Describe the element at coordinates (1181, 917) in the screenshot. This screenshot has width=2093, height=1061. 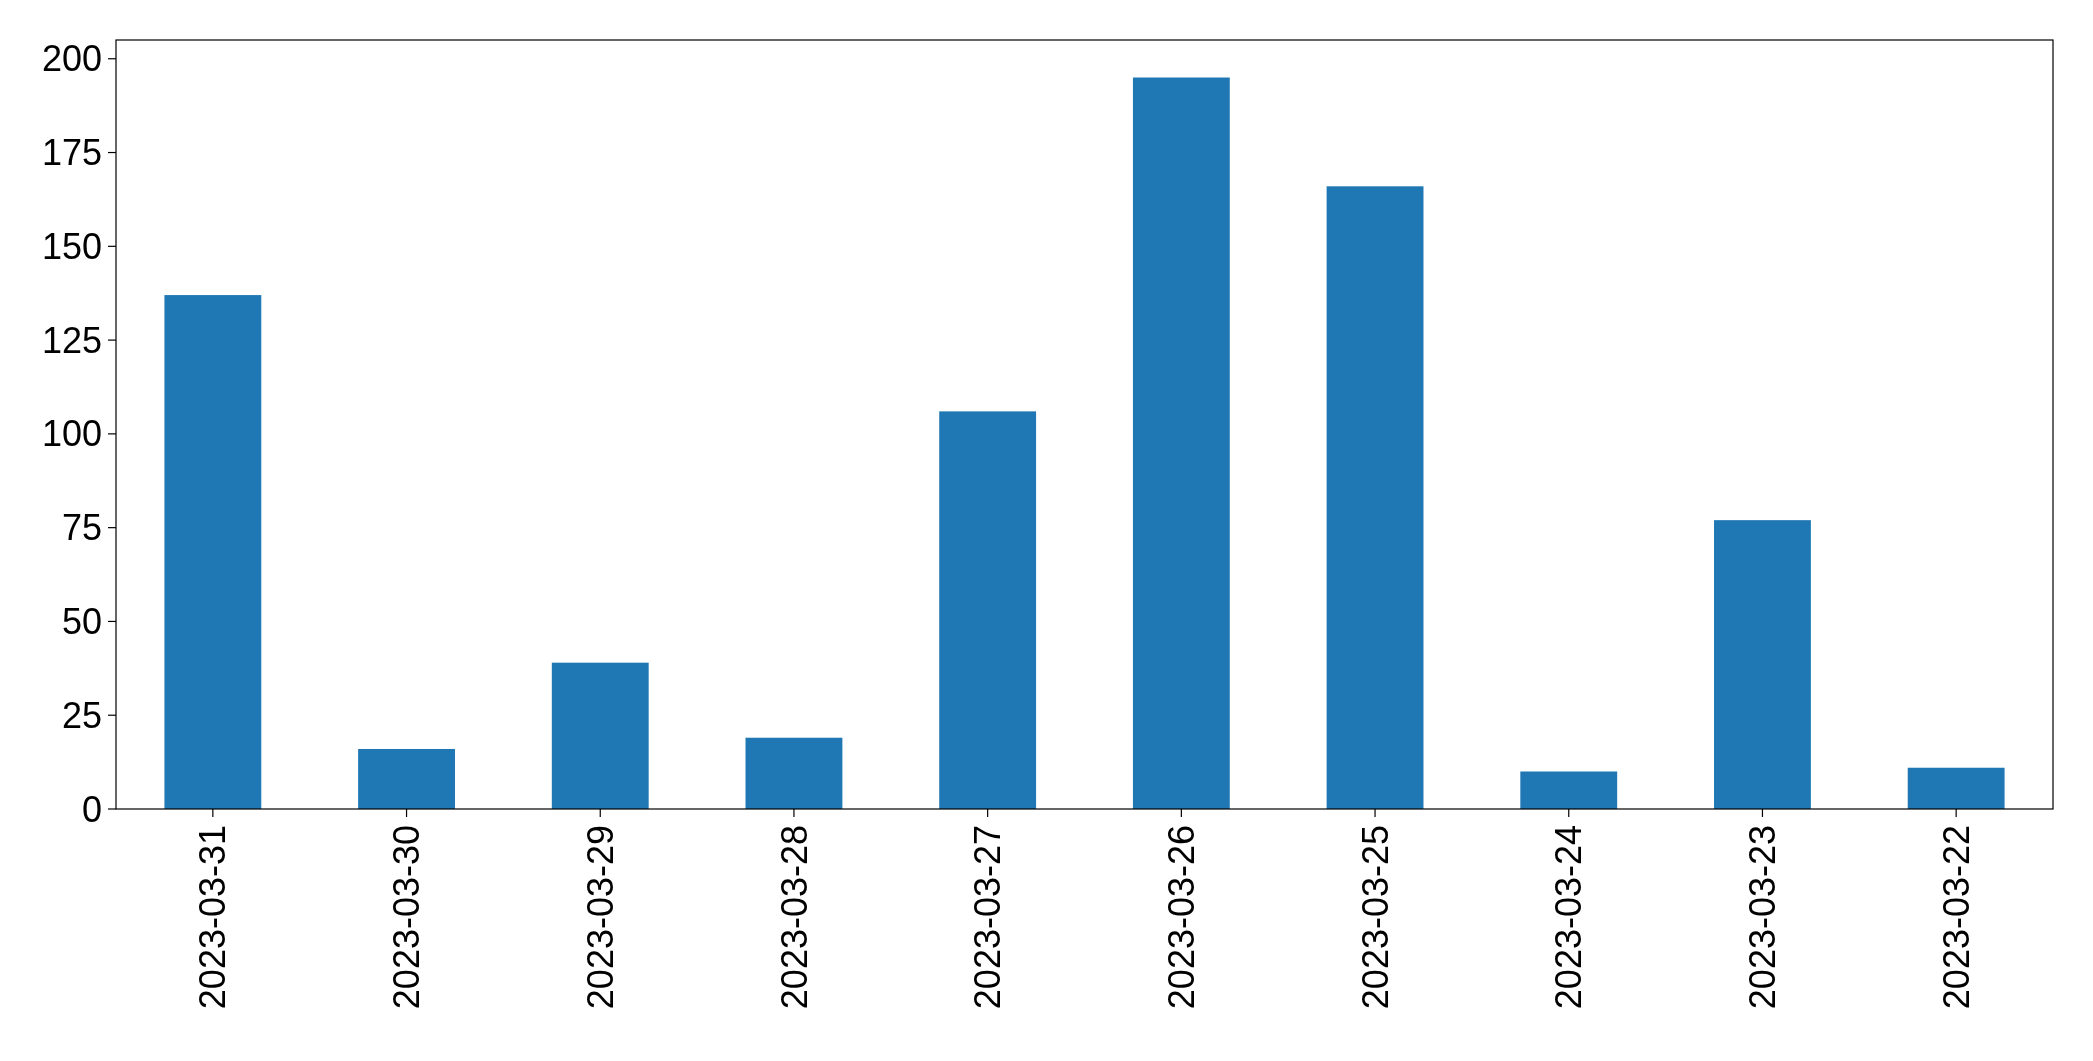
I see `x-tick-label: 2023-03-26` at that location.